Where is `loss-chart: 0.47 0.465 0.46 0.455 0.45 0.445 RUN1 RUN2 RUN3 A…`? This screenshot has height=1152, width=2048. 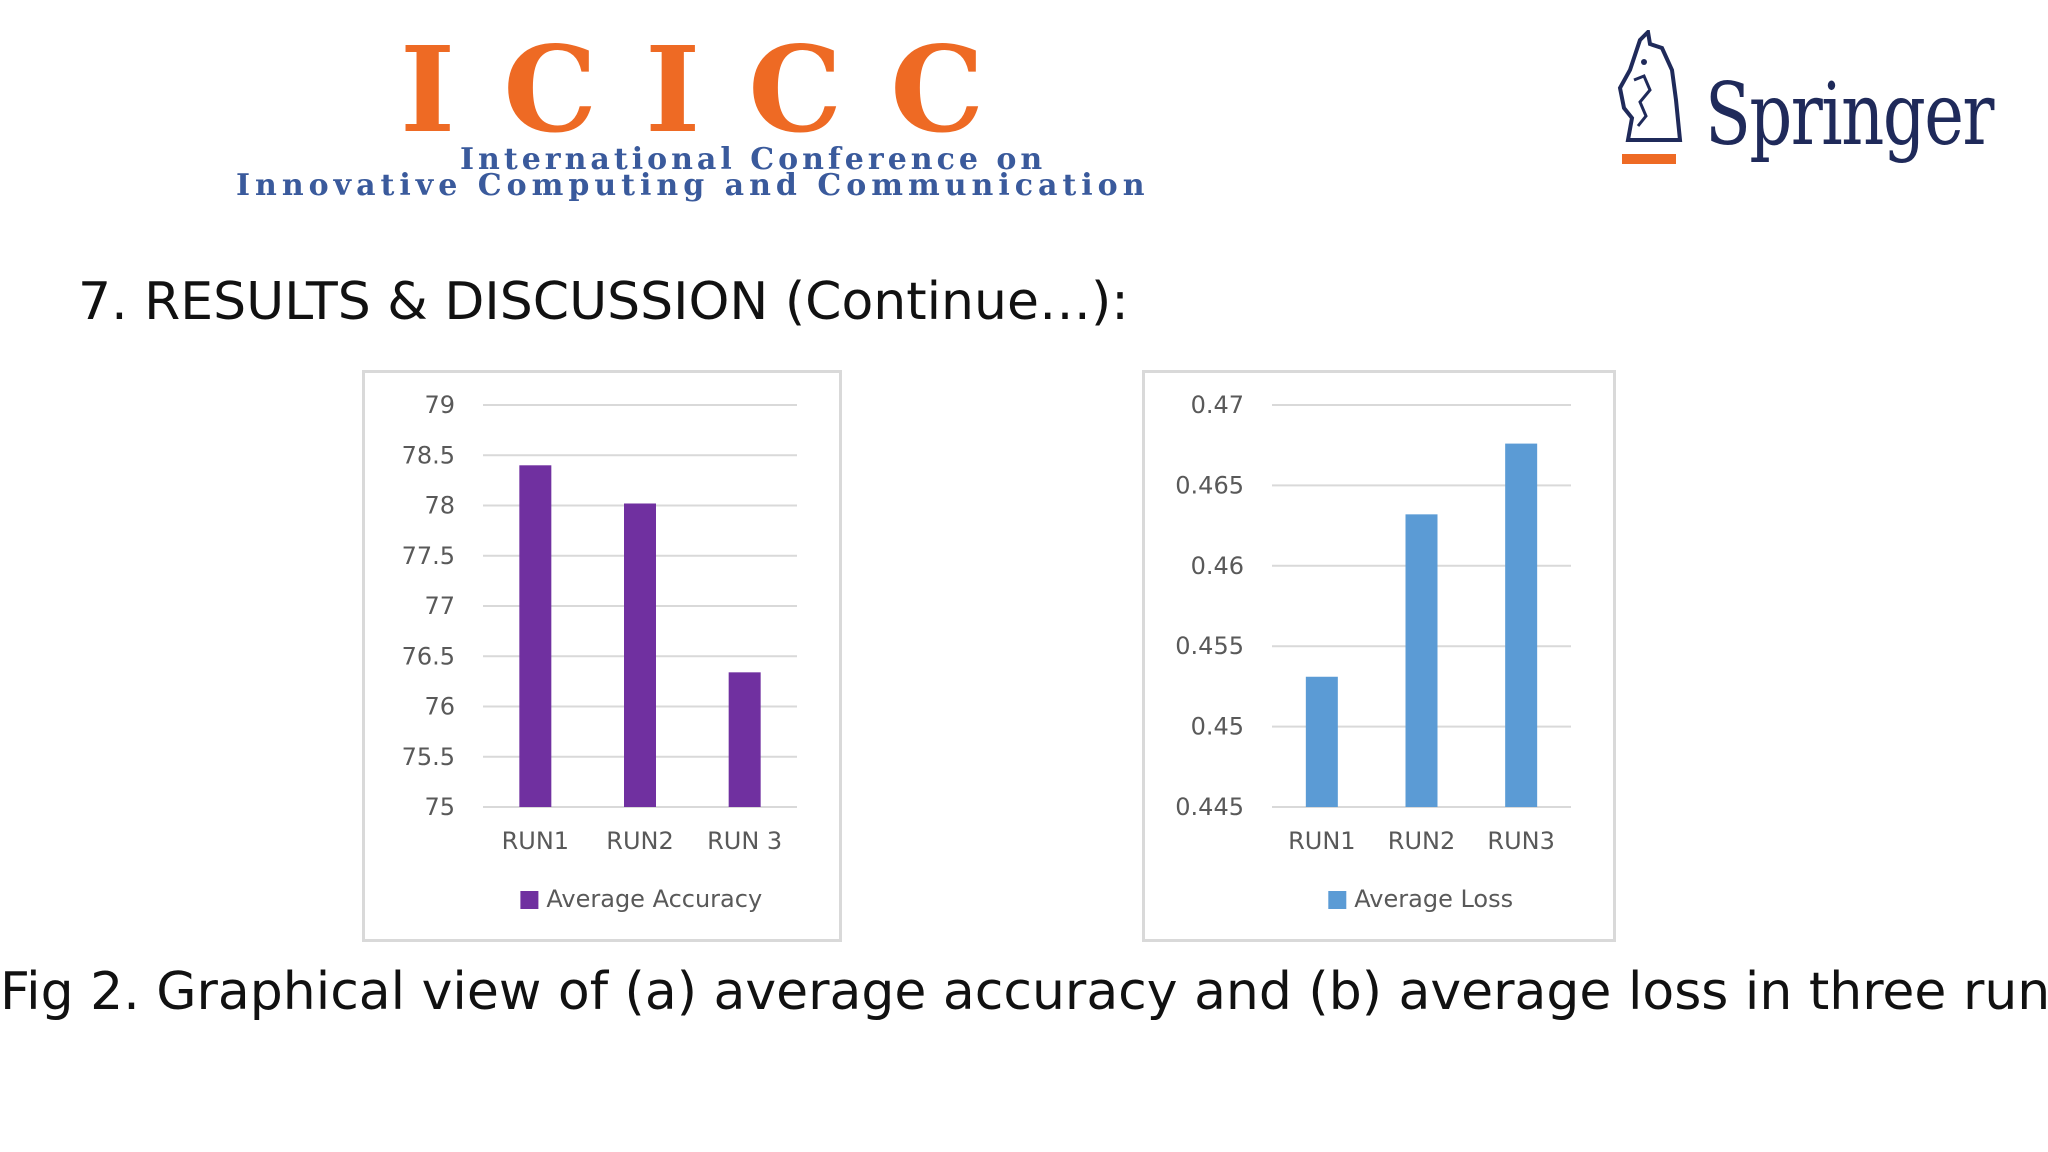 loss-chart: 0.47 0.465 0.46 0.455 0.45 0.445 RUN1 RUN2 RUN3 A… is located at coordinates (1373, 652).